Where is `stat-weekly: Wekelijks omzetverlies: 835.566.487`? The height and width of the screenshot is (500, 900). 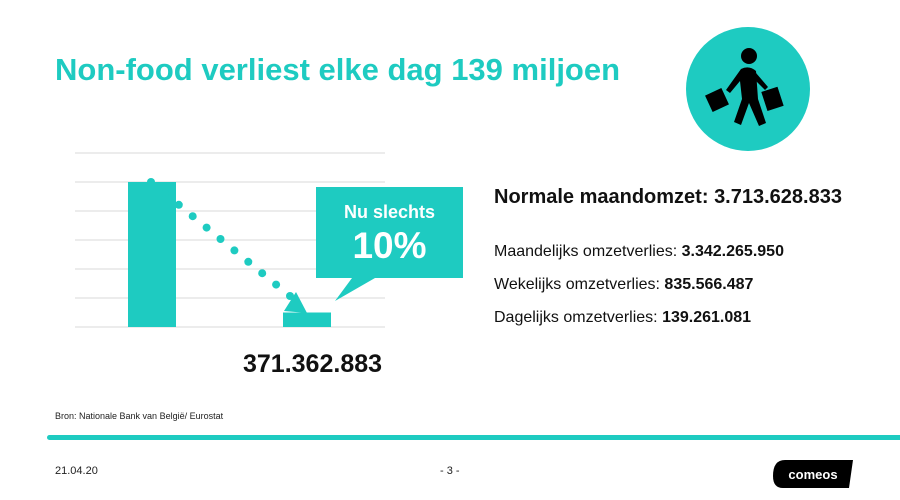
stat-weekly: Wekelijks omzetverlies: 835.566.487 is located at coordinates (623, 285).